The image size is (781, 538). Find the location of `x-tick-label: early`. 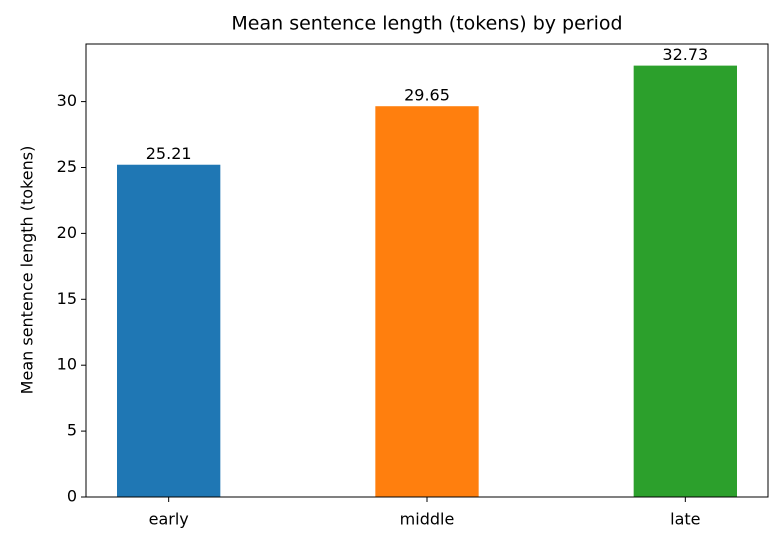

x-tick-label: early is located at coordinates (169, 519).